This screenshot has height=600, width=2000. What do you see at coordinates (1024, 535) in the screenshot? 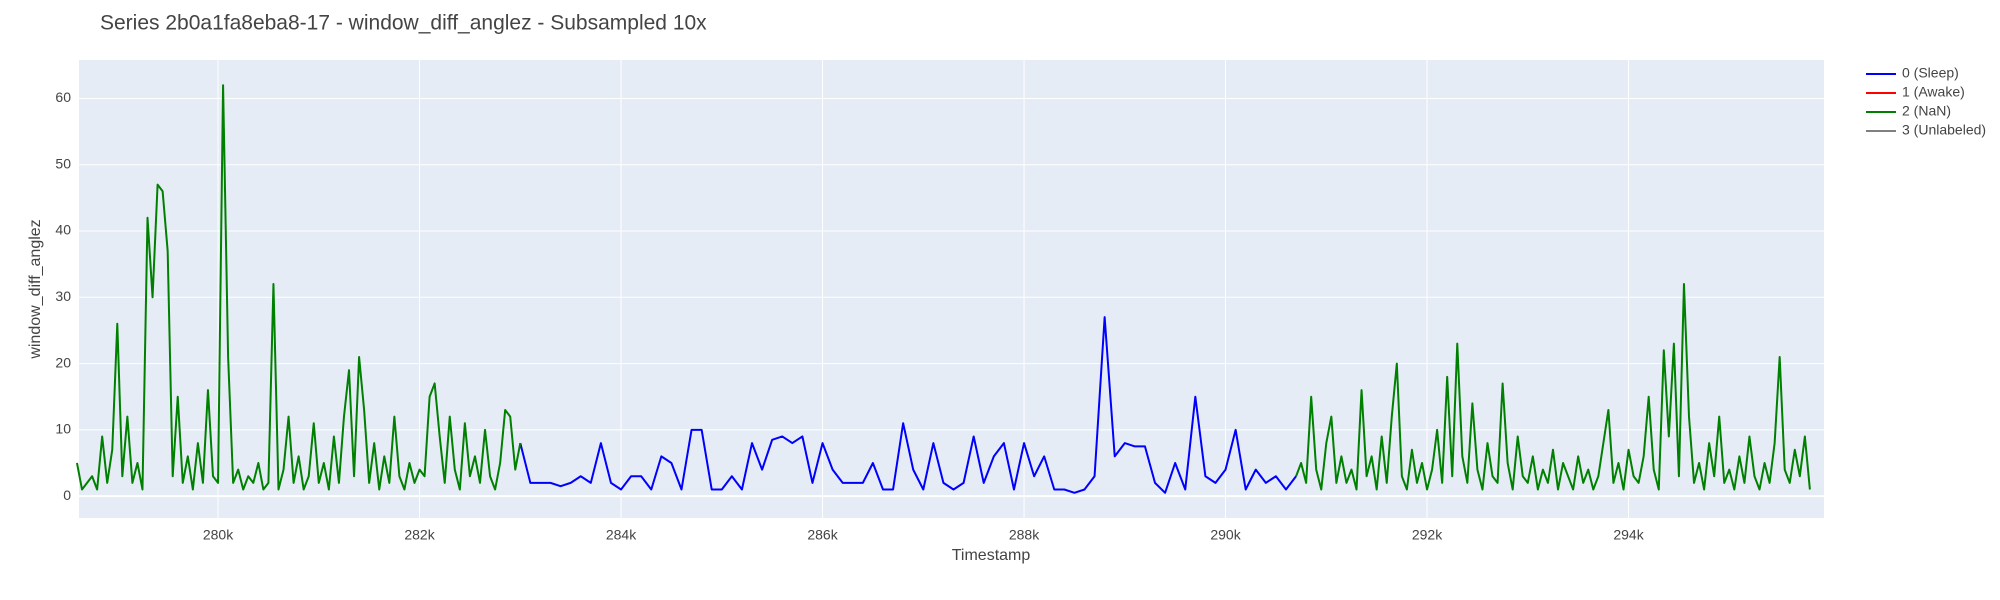
I see `x-tick-label: 288k` at bounding box center [1024, 535].